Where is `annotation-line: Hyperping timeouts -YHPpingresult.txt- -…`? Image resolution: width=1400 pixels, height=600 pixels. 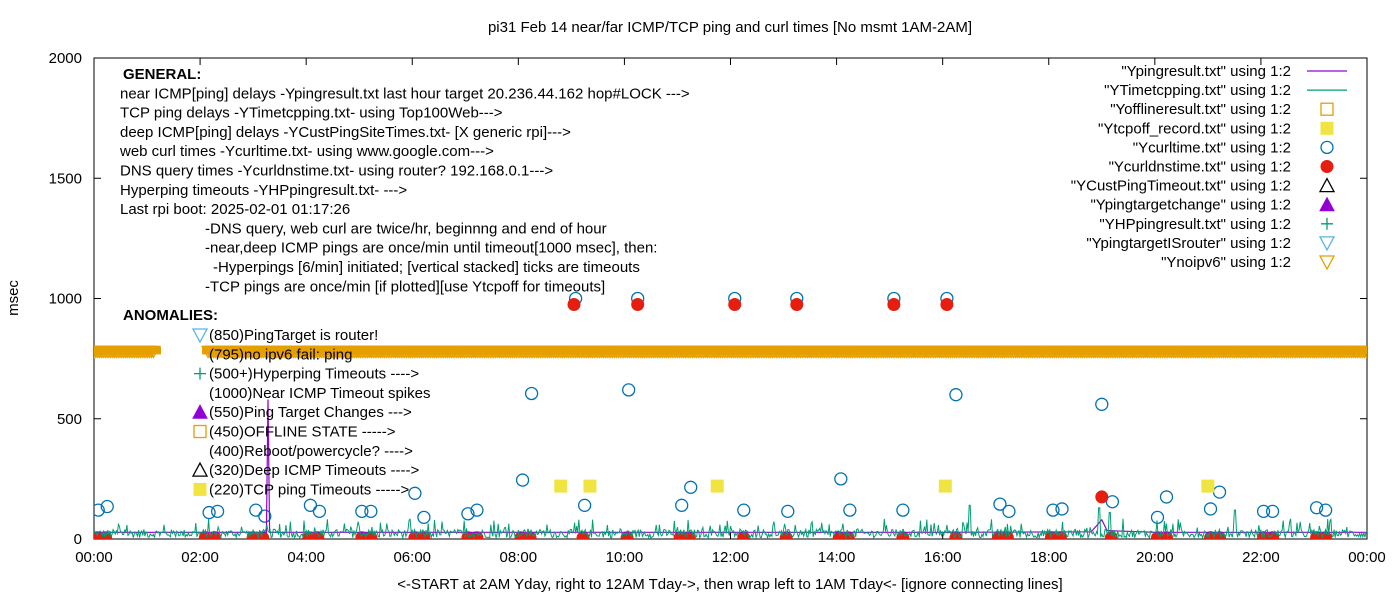
annotation-line: Hyperping timeouts -YHPpingresult.txt- -… is located at coordinates (263, 190).